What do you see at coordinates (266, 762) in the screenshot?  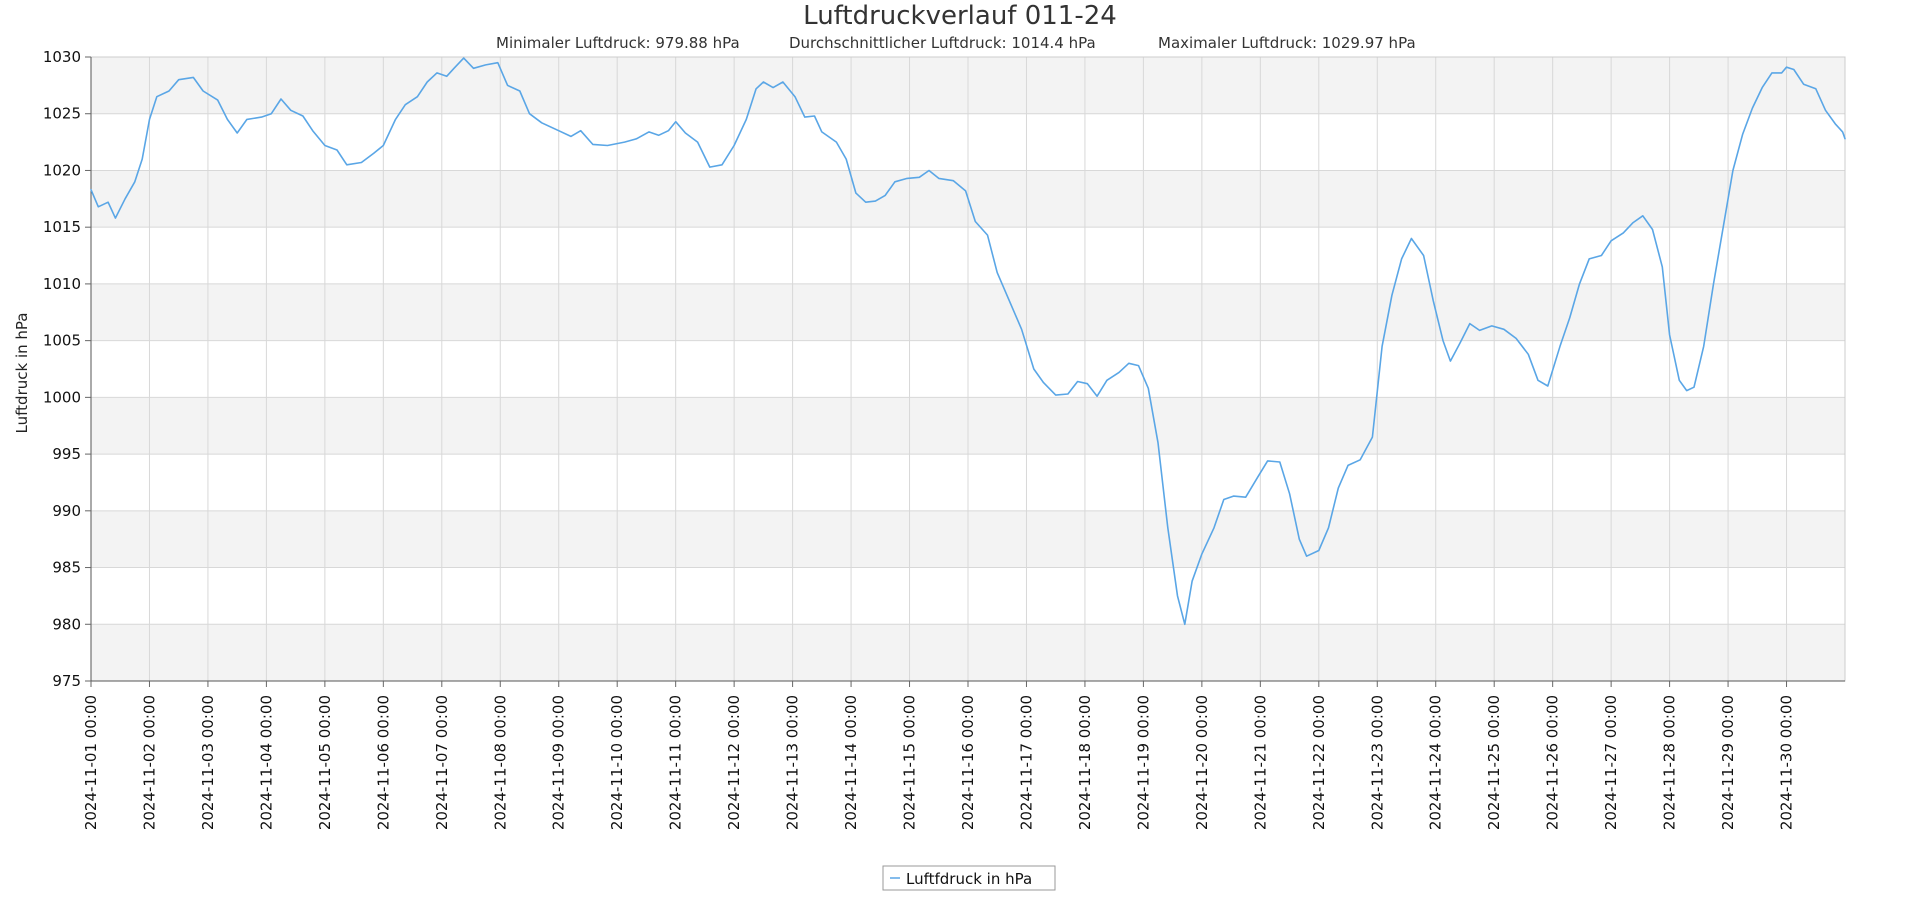 I see `x-tick-label: 2024-11-04 00:00` at bounding box center [266, 762].